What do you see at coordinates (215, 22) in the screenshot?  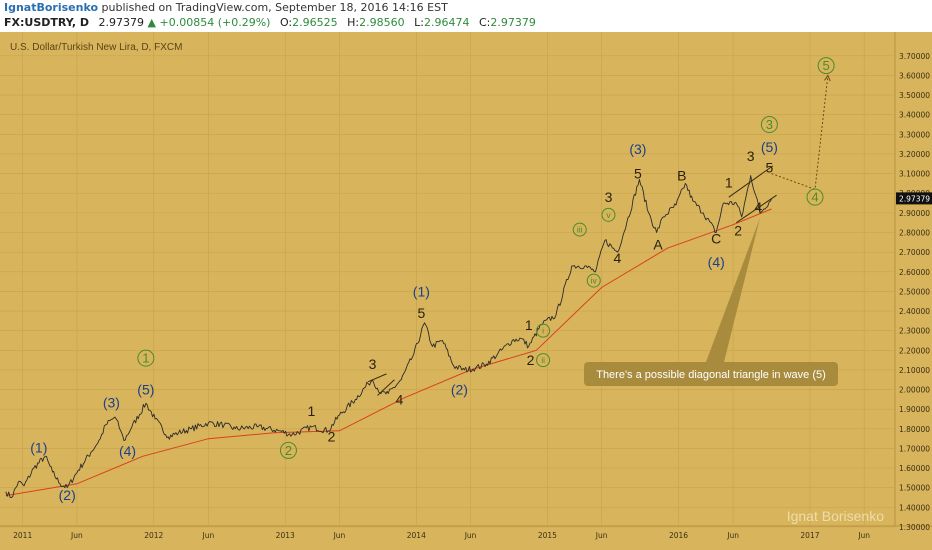 I see `price-change: +0.00854 (+0.29%)` at bounding box center [215, 22].